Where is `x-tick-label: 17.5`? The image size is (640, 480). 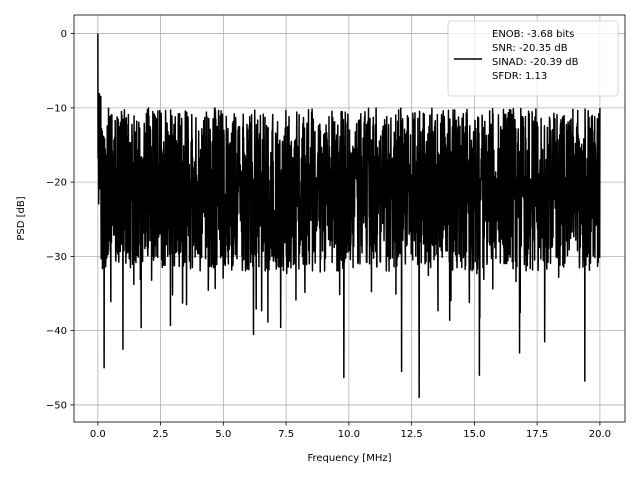
x-tick-label: 17.5 is located at coordinates (537, 434).